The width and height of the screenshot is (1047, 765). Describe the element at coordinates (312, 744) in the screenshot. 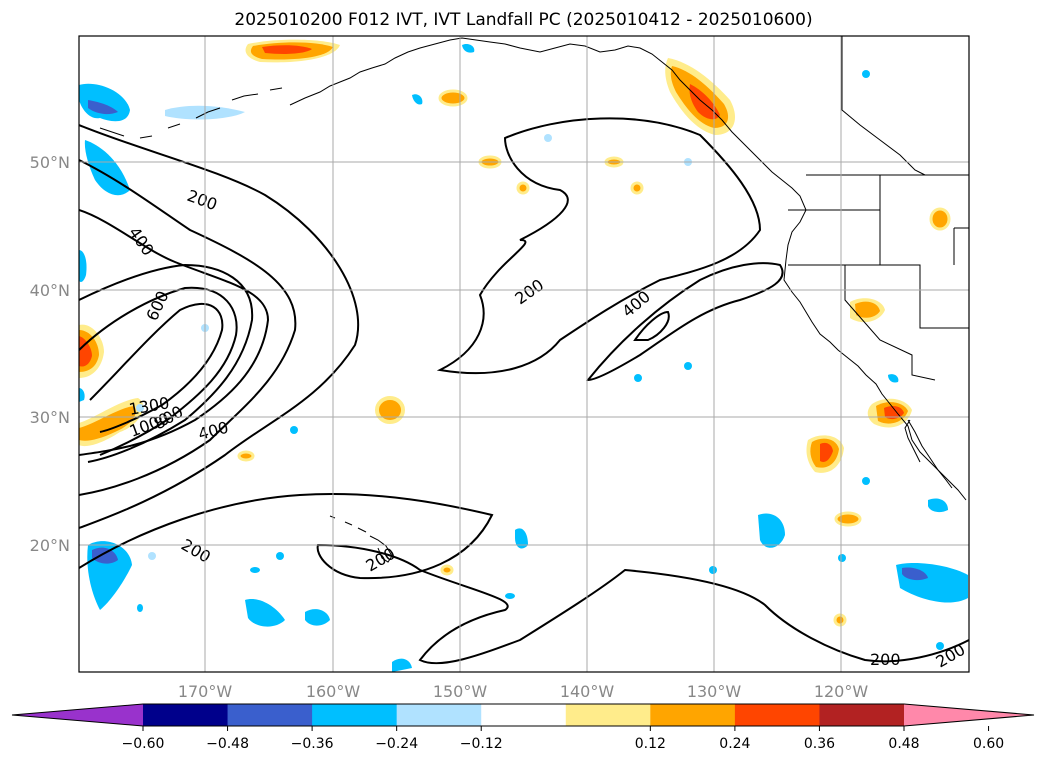

I see `colorbar-tick-label: −0.36` at that location.